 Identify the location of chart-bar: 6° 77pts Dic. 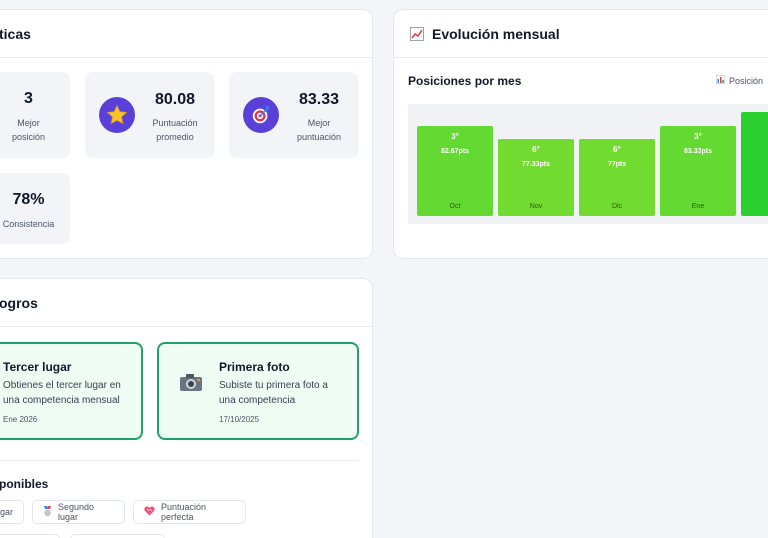
(617, 177).